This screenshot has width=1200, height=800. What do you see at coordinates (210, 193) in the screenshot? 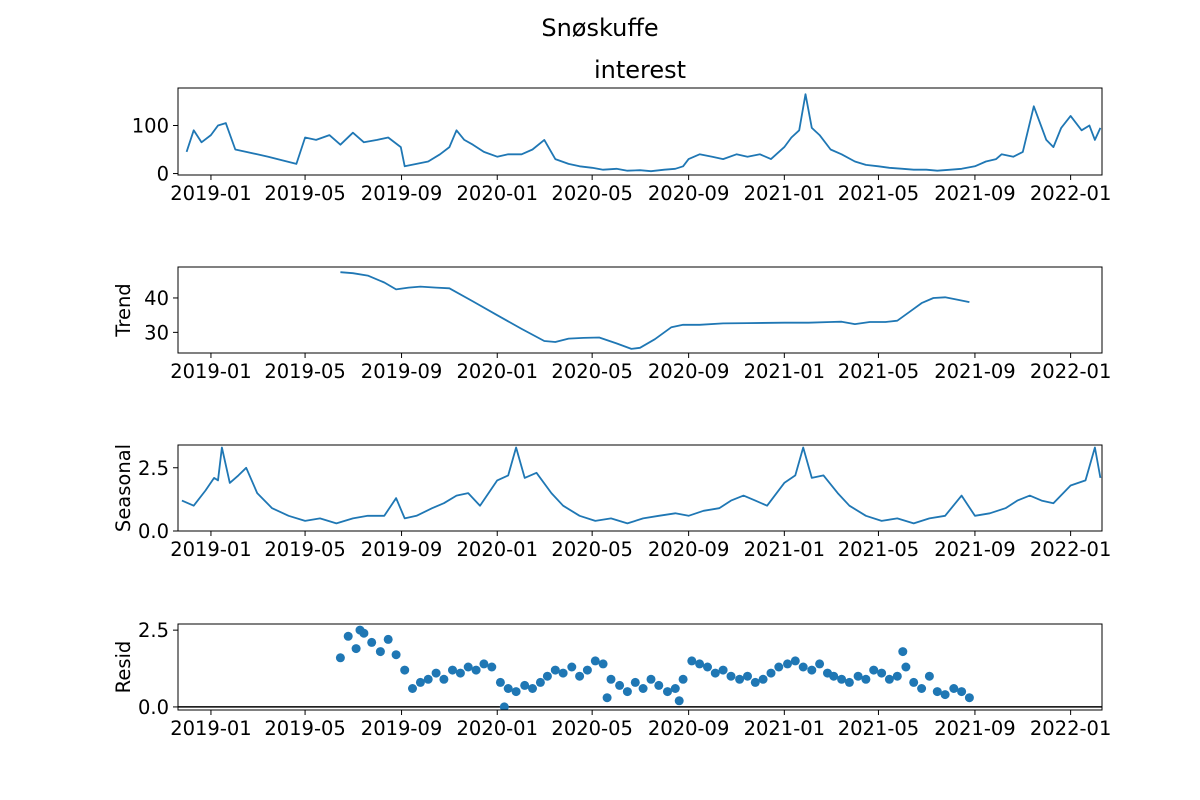
I see `interest-xtick-label: 2019-01` at bounding box center [210, 193].